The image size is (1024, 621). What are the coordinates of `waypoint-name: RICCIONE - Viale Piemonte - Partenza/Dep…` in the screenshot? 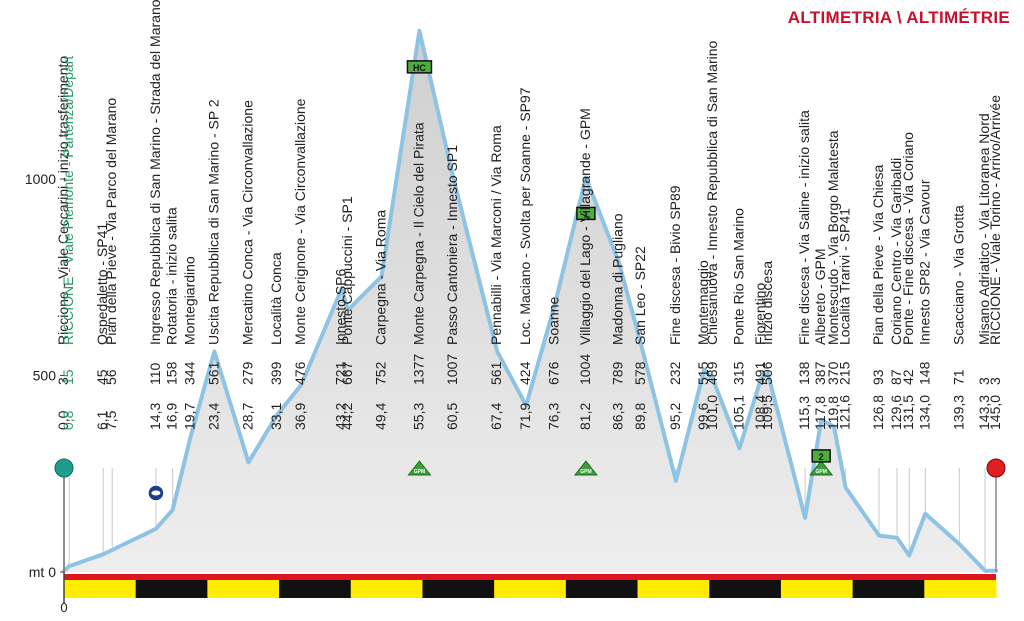 It's located at (68, 200).